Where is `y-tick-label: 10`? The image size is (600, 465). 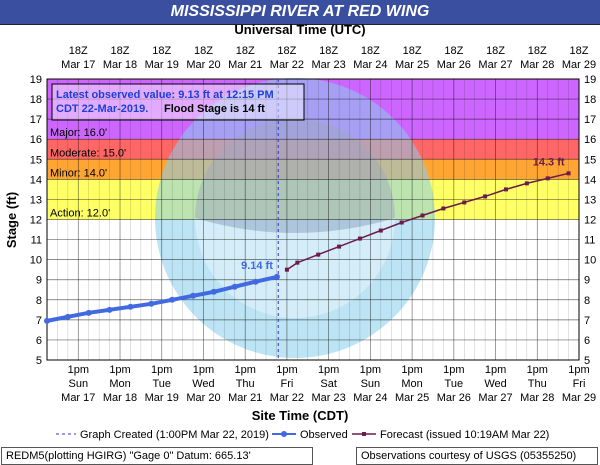
y-tick-label: 10 is located at coordinates (36, 261).